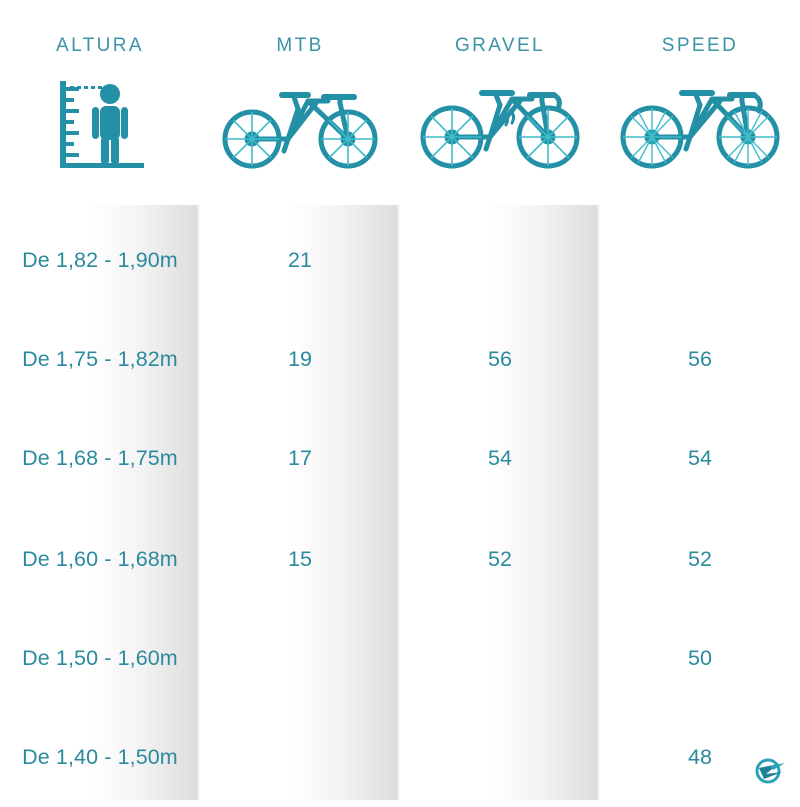  Describe the element at coordinates (500, 121) in the screenshot. I see `gravel-bike-icon` at that location.